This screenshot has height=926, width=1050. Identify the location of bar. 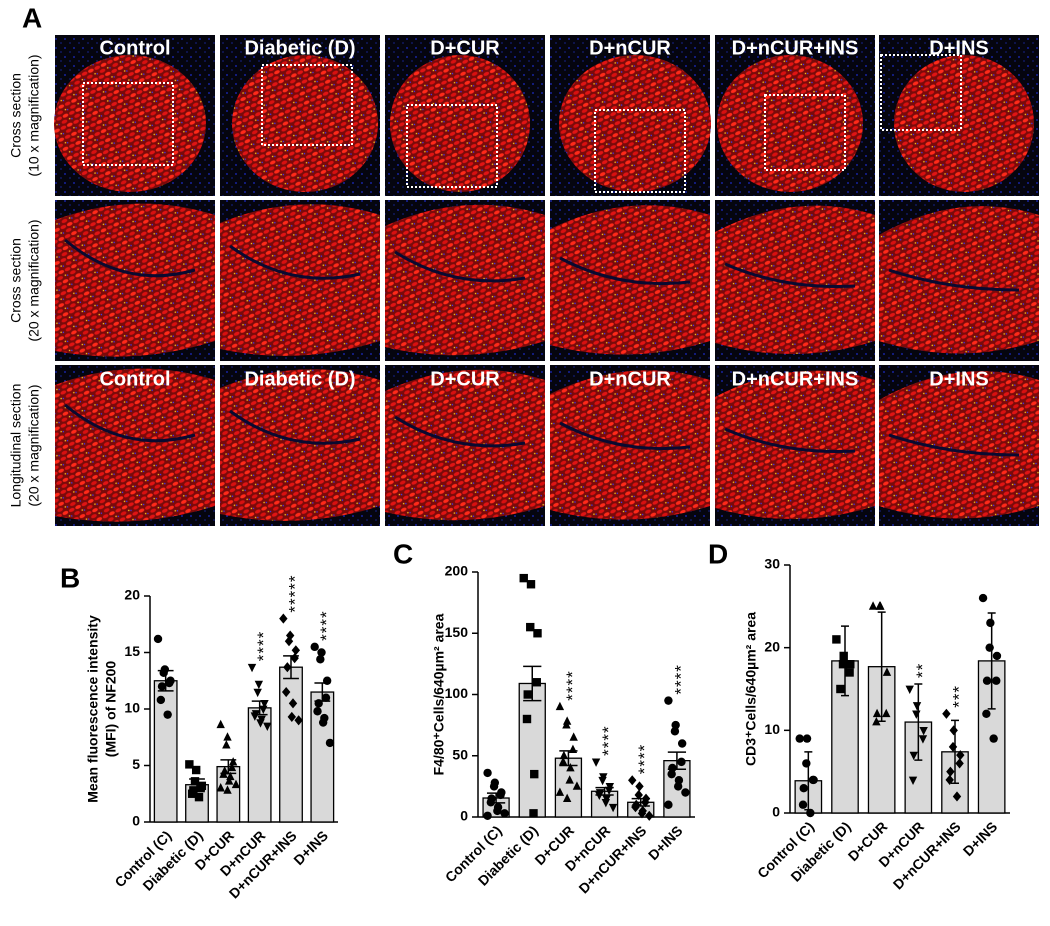
(291, 744).